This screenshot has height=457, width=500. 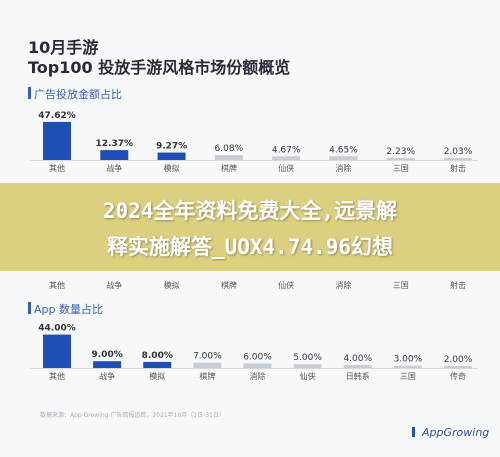 I want to click on bar-value-label: 5.00%, so click(x=307, y=358).